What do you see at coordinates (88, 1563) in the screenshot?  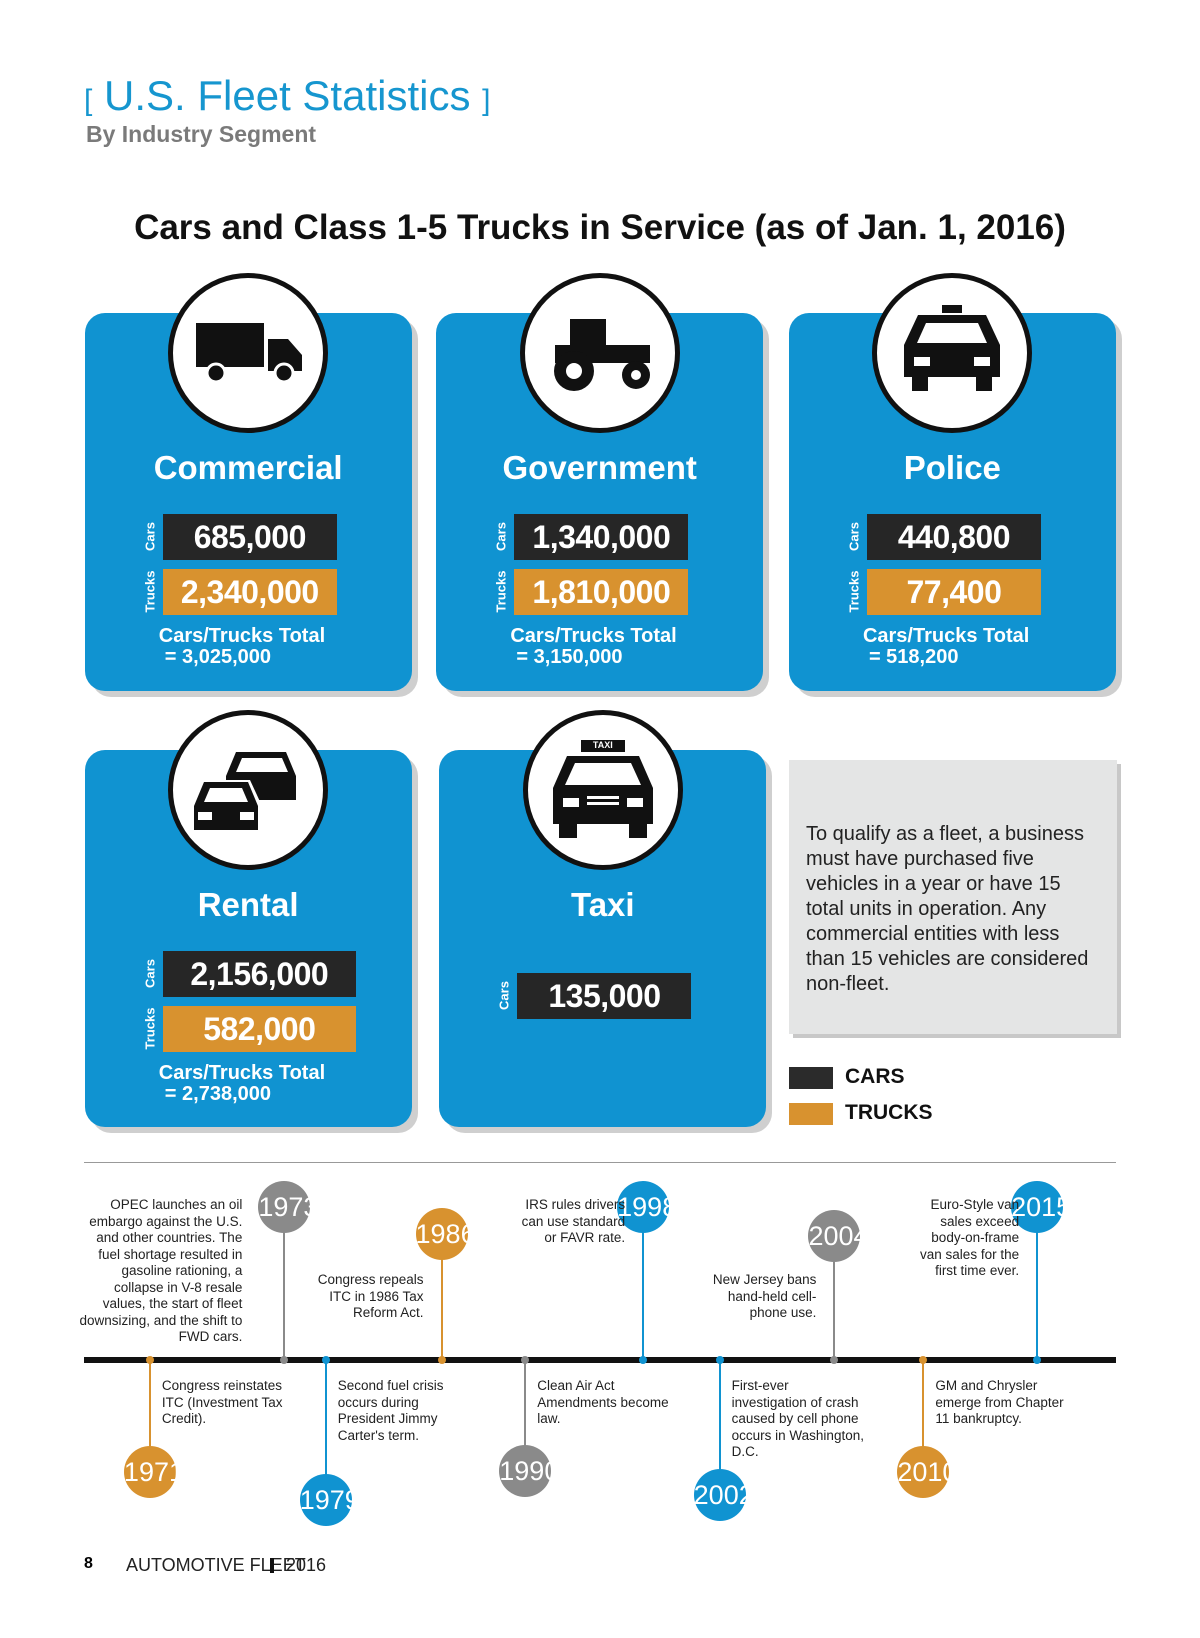 I see `page-number: 8` at bounding box center [88, 1563].